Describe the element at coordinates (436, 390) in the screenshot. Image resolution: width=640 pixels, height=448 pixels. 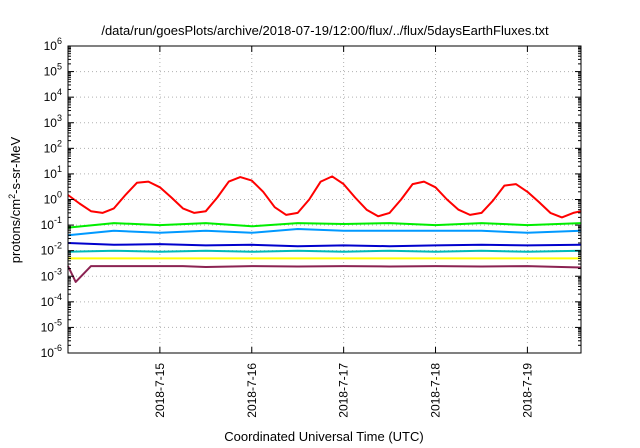
I see `x-tick-label: 2018-7-18` at that location.